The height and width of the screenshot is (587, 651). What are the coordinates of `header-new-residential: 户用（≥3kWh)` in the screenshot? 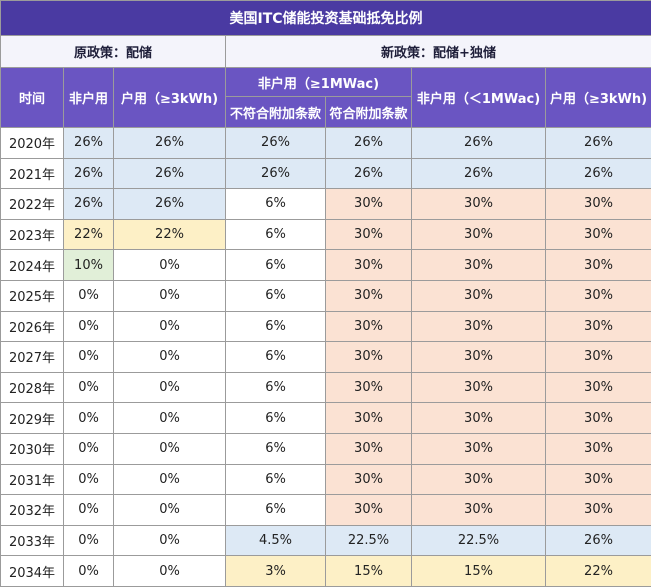 It's located at (597, 97).